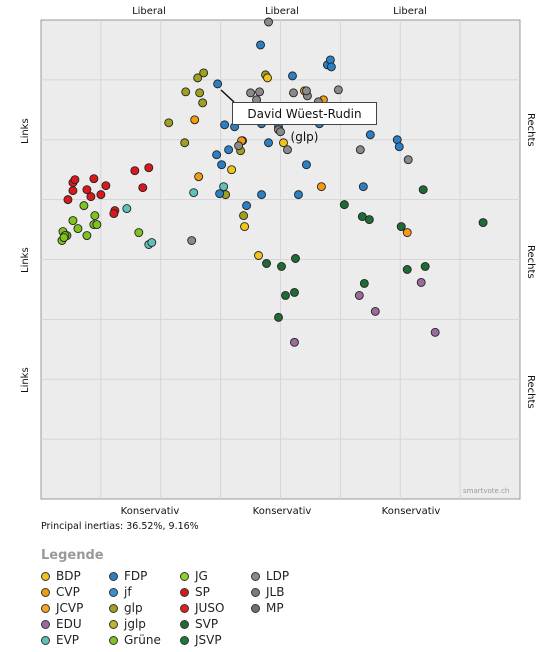 Image resolution: width=557 pixels, height=652 pixels. Describe the element at coordinates (61, 624) in the screenshot. I see `legend-item: EDU` at that location.